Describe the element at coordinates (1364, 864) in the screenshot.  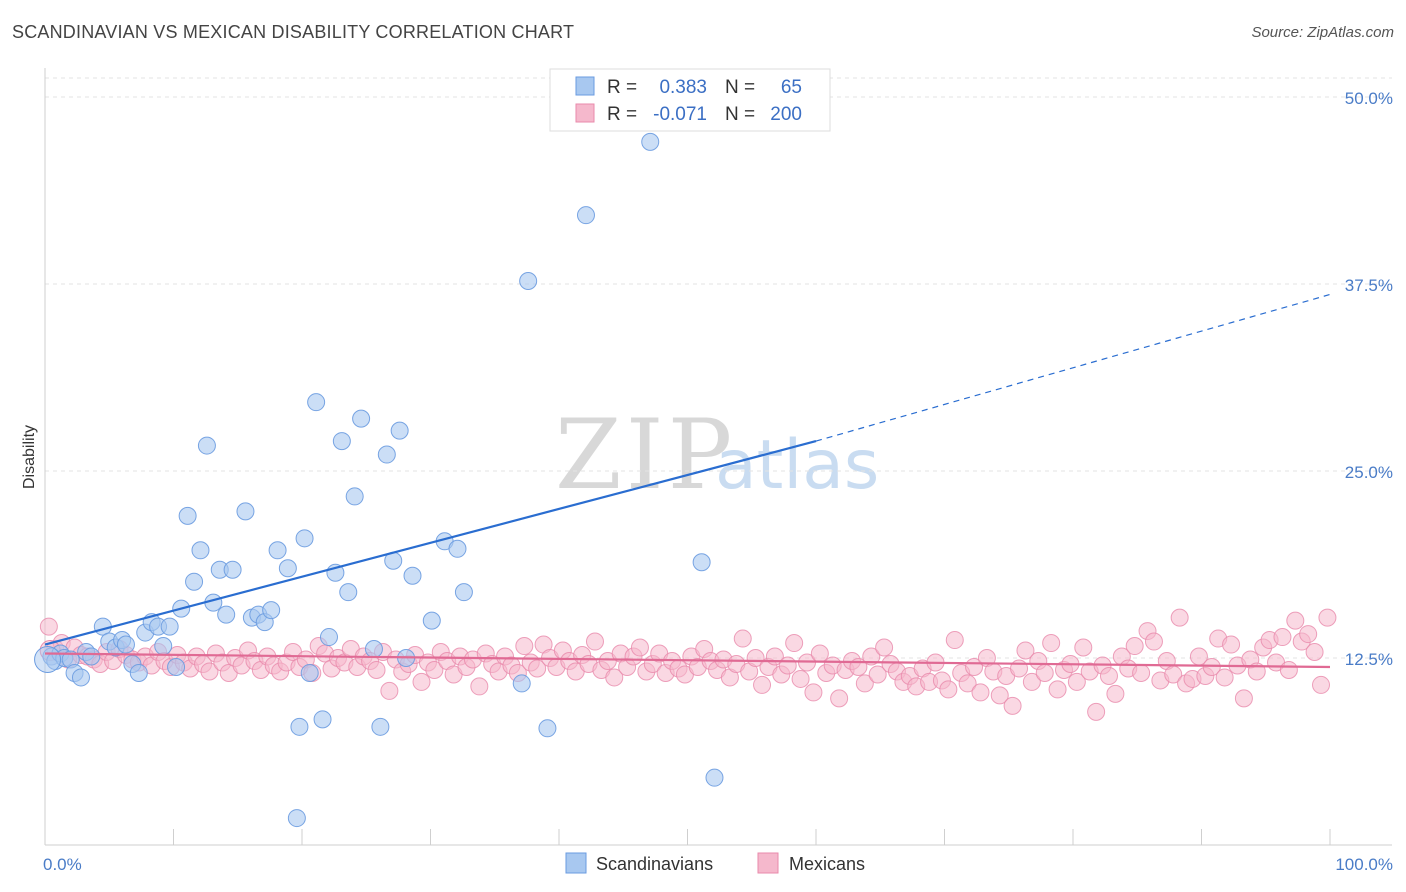
I see `x-tick-label: 100.0%` at that location.